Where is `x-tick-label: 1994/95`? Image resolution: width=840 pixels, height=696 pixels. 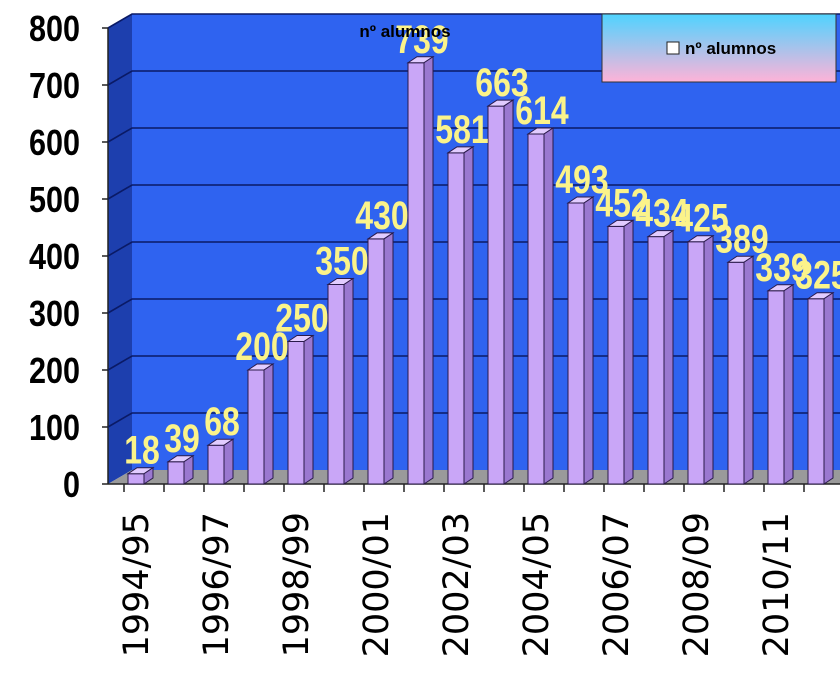
x-tick-label: 1994/95 is located at coordinates (137, 584).